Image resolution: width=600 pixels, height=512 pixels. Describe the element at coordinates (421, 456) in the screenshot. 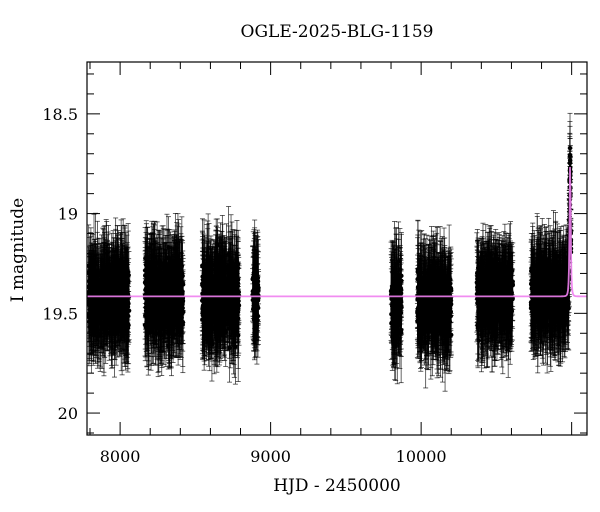

I see `x-tick-label: 10000` at that location.